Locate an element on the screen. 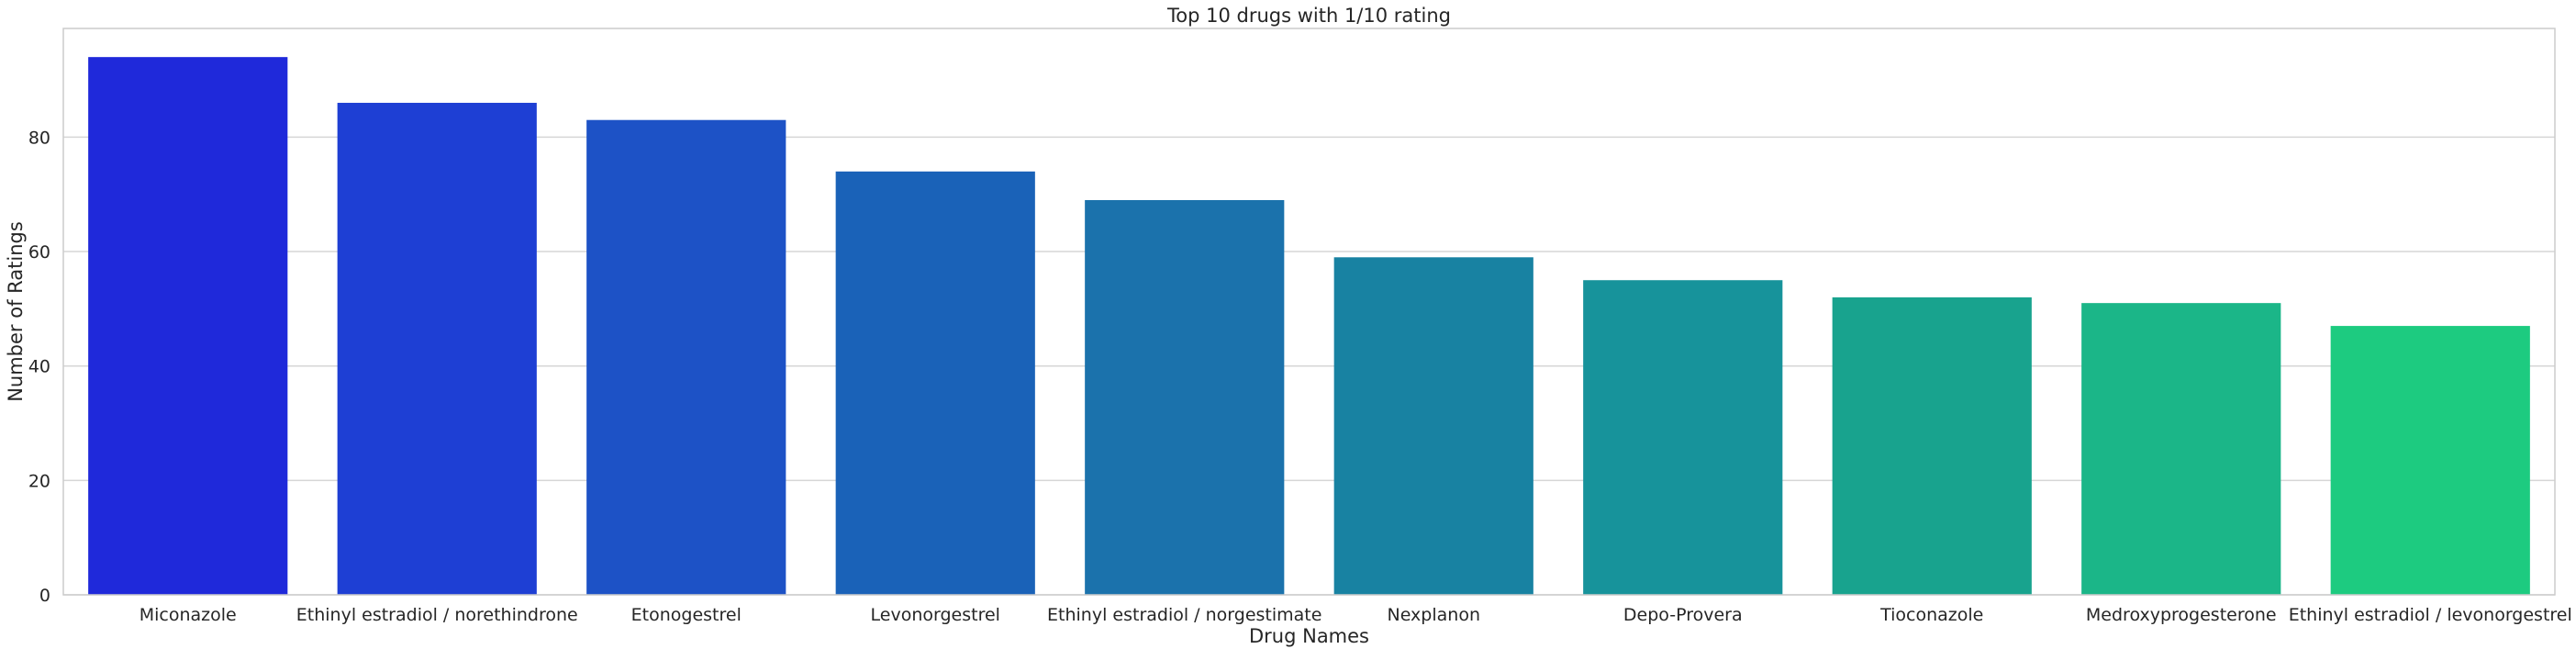  y-axis-title: Number of Ratings is located at coordinates (16, 311).